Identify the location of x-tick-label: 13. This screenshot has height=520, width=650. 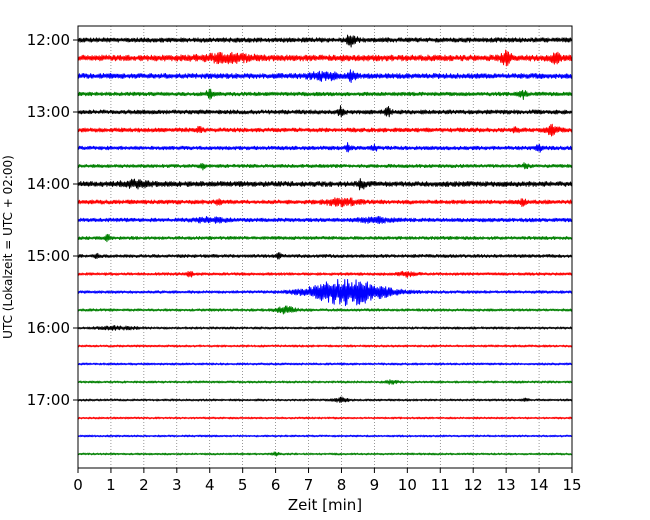
(506, 485).